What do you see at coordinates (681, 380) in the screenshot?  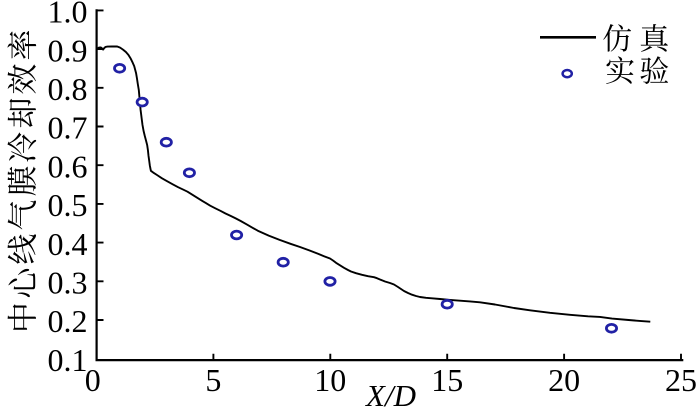 I see `svg-text: 25` at bounding box center [681, 380].